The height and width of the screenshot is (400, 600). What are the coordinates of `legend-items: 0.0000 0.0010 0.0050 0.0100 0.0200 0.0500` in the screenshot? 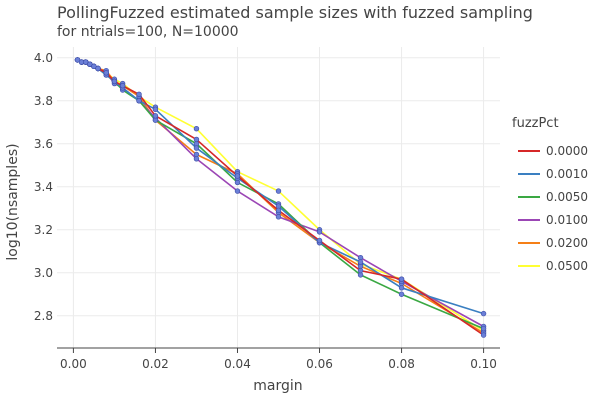 It's located at (553, 208).